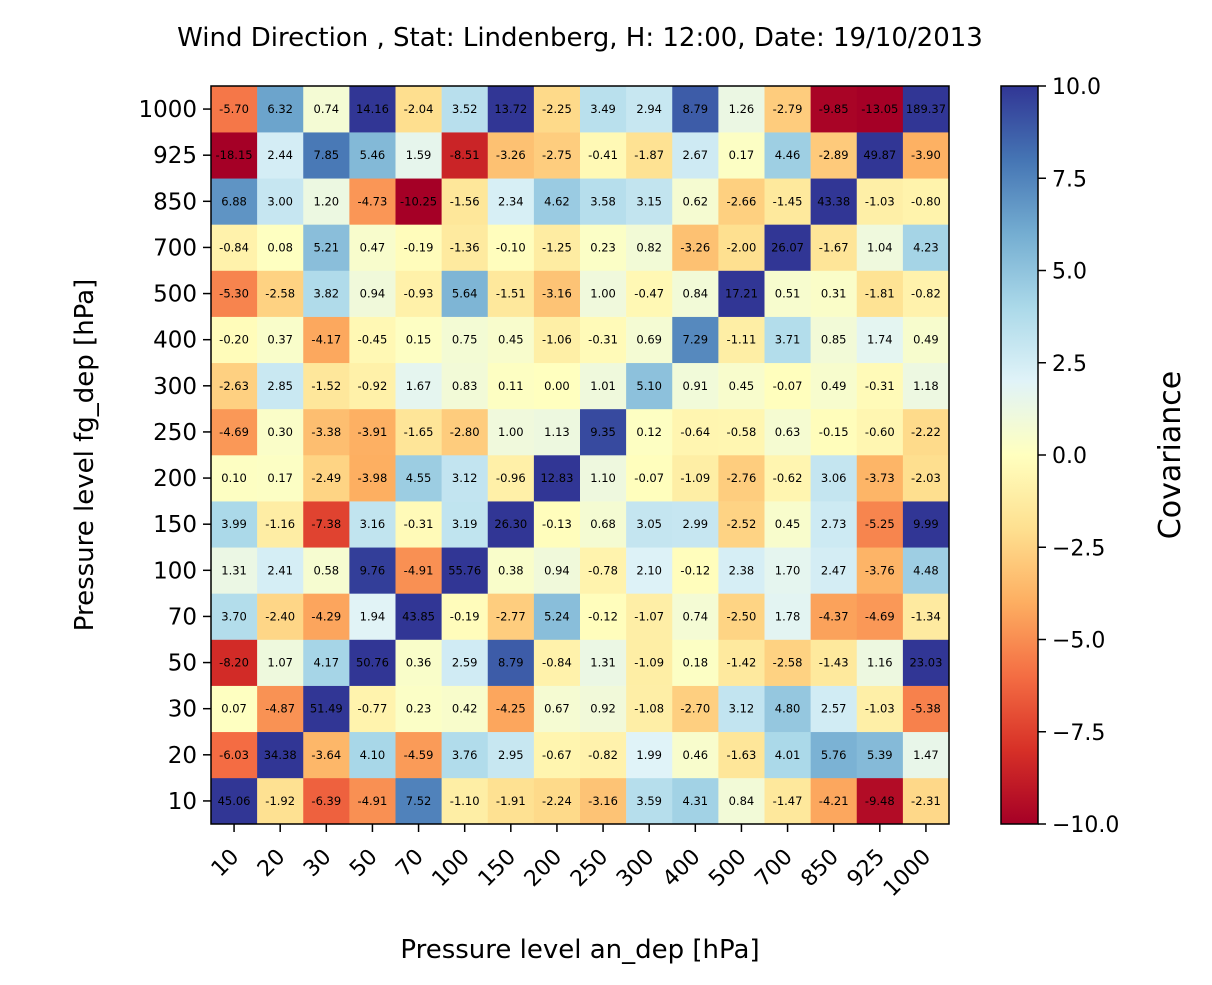  I want to click on cell-value-label: -0.45, so click(373, 340).